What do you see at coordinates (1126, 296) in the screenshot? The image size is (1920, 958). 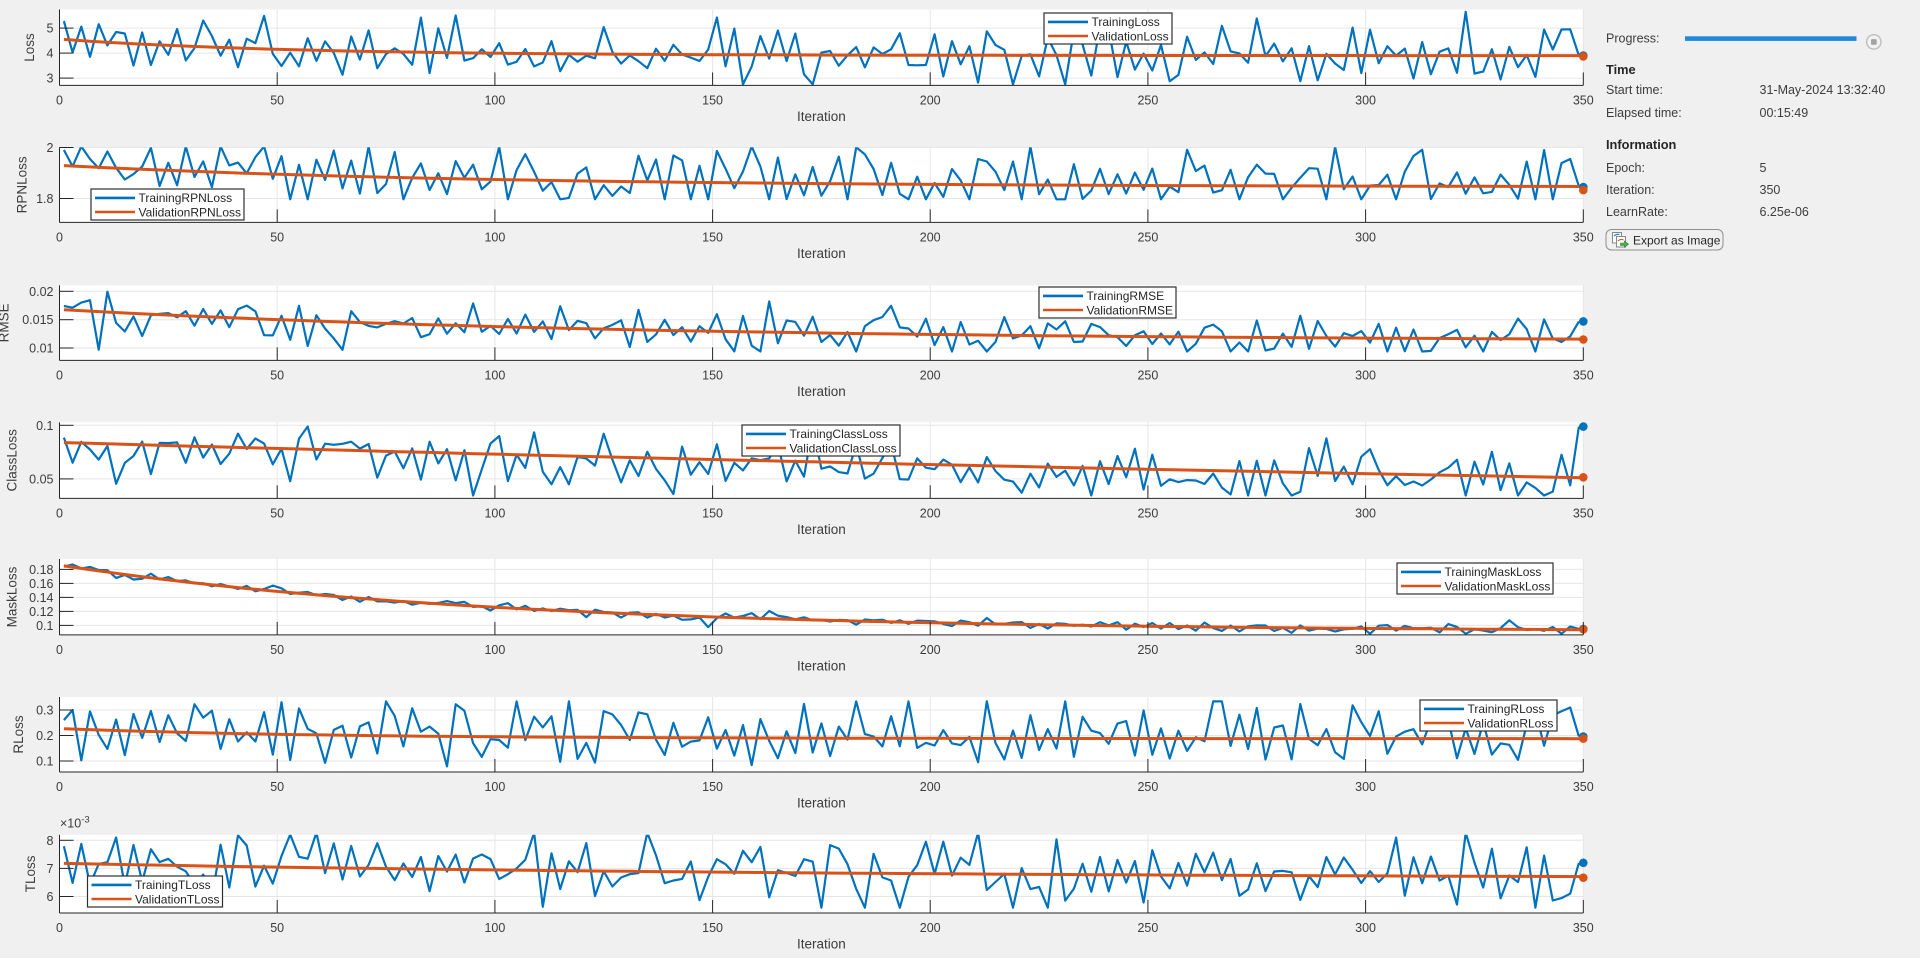 I see `svg-text: TrainingRMSE` at bounding box center [1126, 296].